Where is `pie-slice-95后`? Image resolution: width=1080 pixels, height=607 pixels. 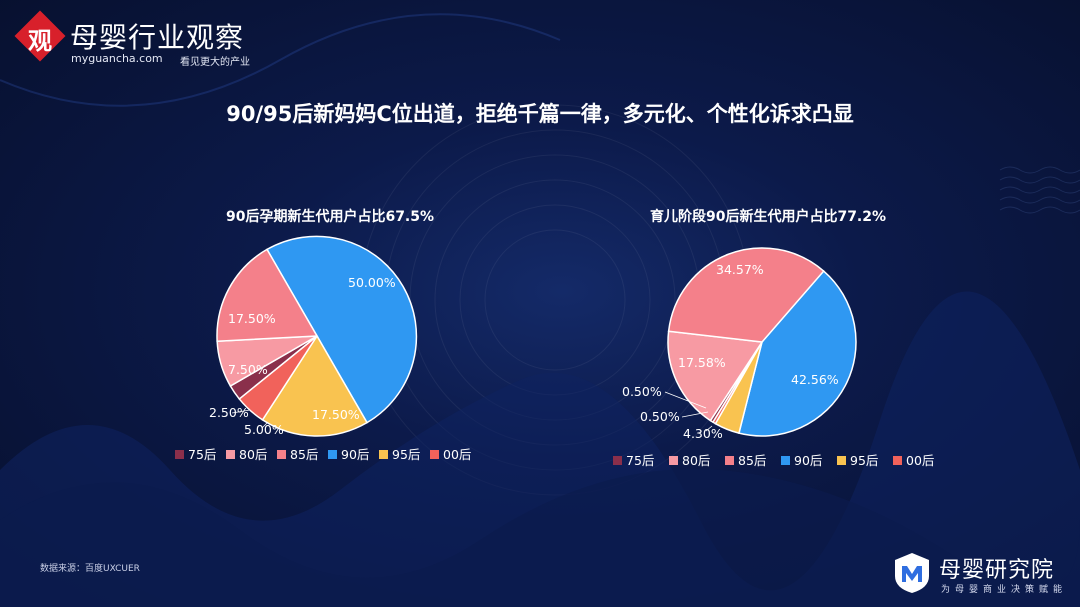
pie-slice-95后 is located at coordinates (315, 385).